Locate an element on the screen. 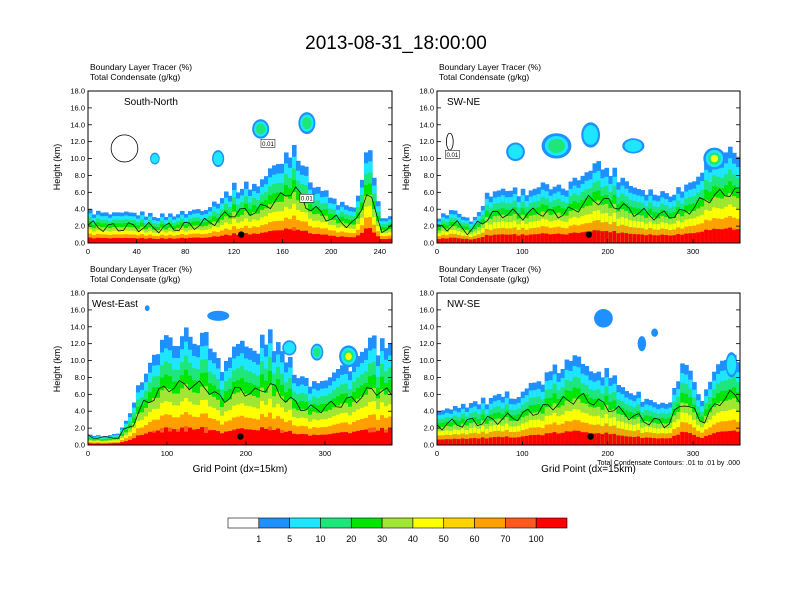  panel-label: West-East is located at coordinates (115, 304).